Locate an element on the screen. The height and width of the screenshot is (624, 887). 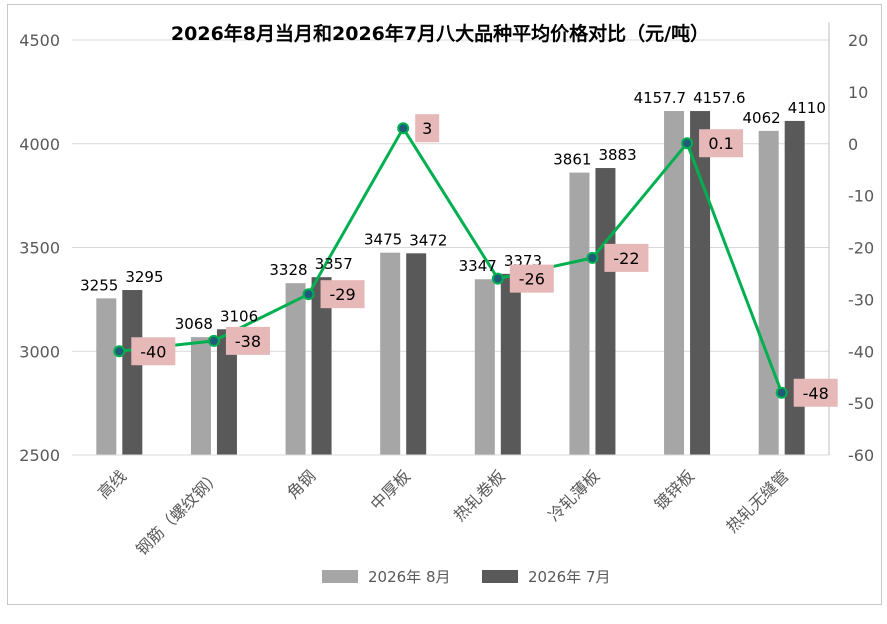
difference-label: 0.1 is located at coordinates (720, 143).